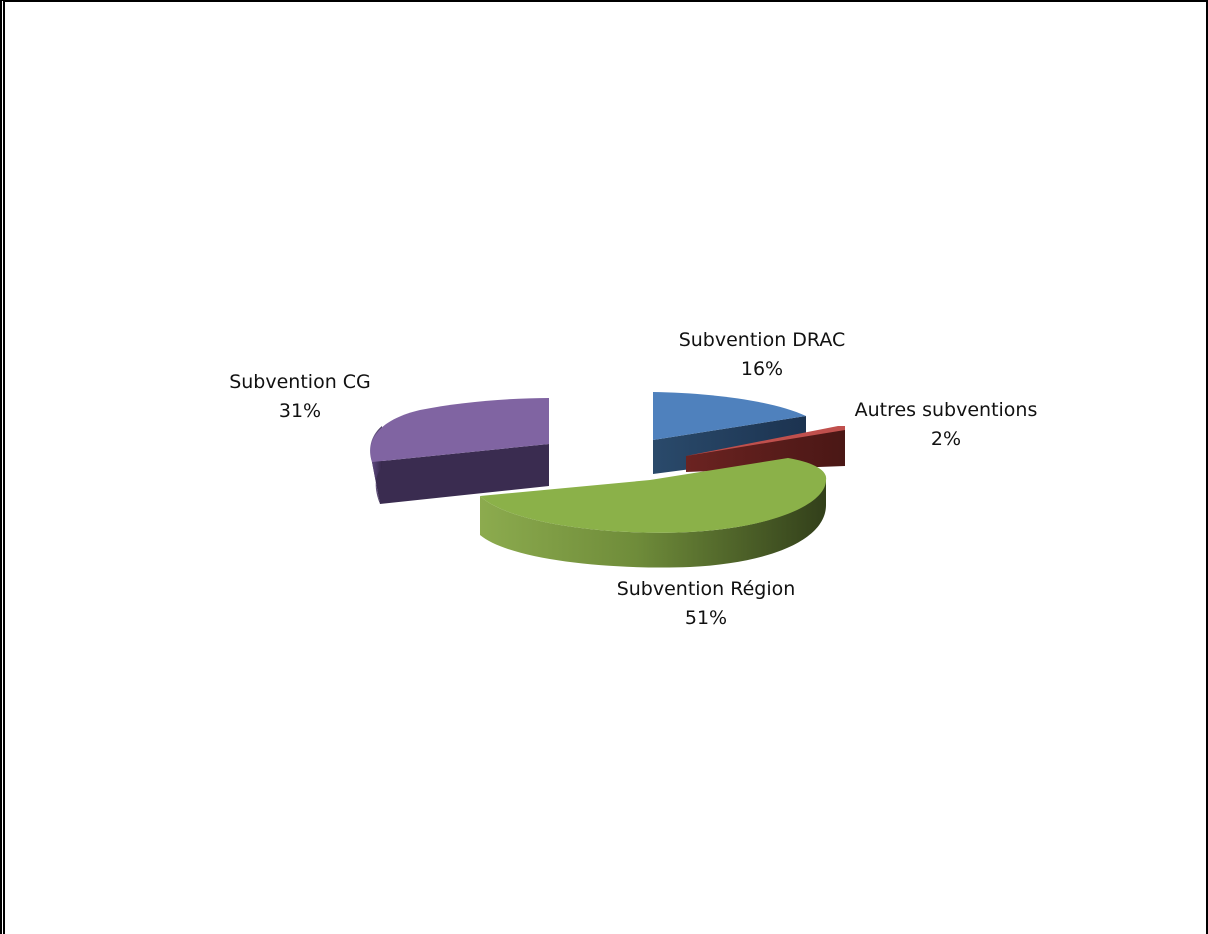 This screenshot has width=1208, height=934. I want to click on slice-value-region: 51%, so click(706, 618).